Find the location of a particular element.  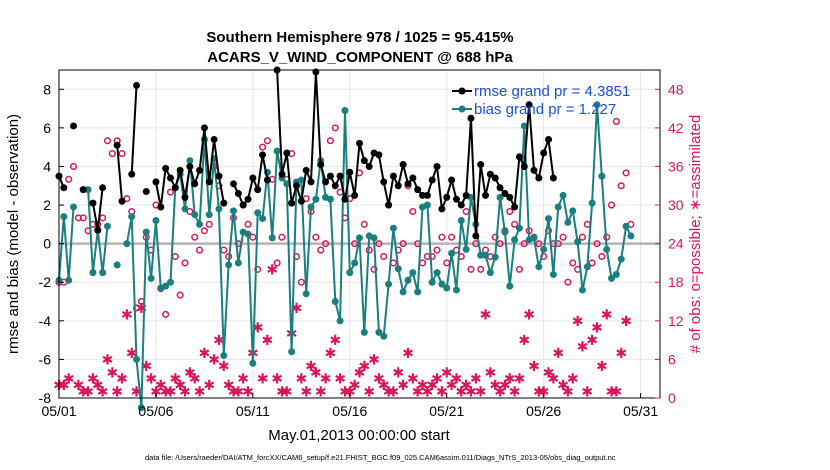

y-tick-label: -8 is located at coordinates (45, 398).